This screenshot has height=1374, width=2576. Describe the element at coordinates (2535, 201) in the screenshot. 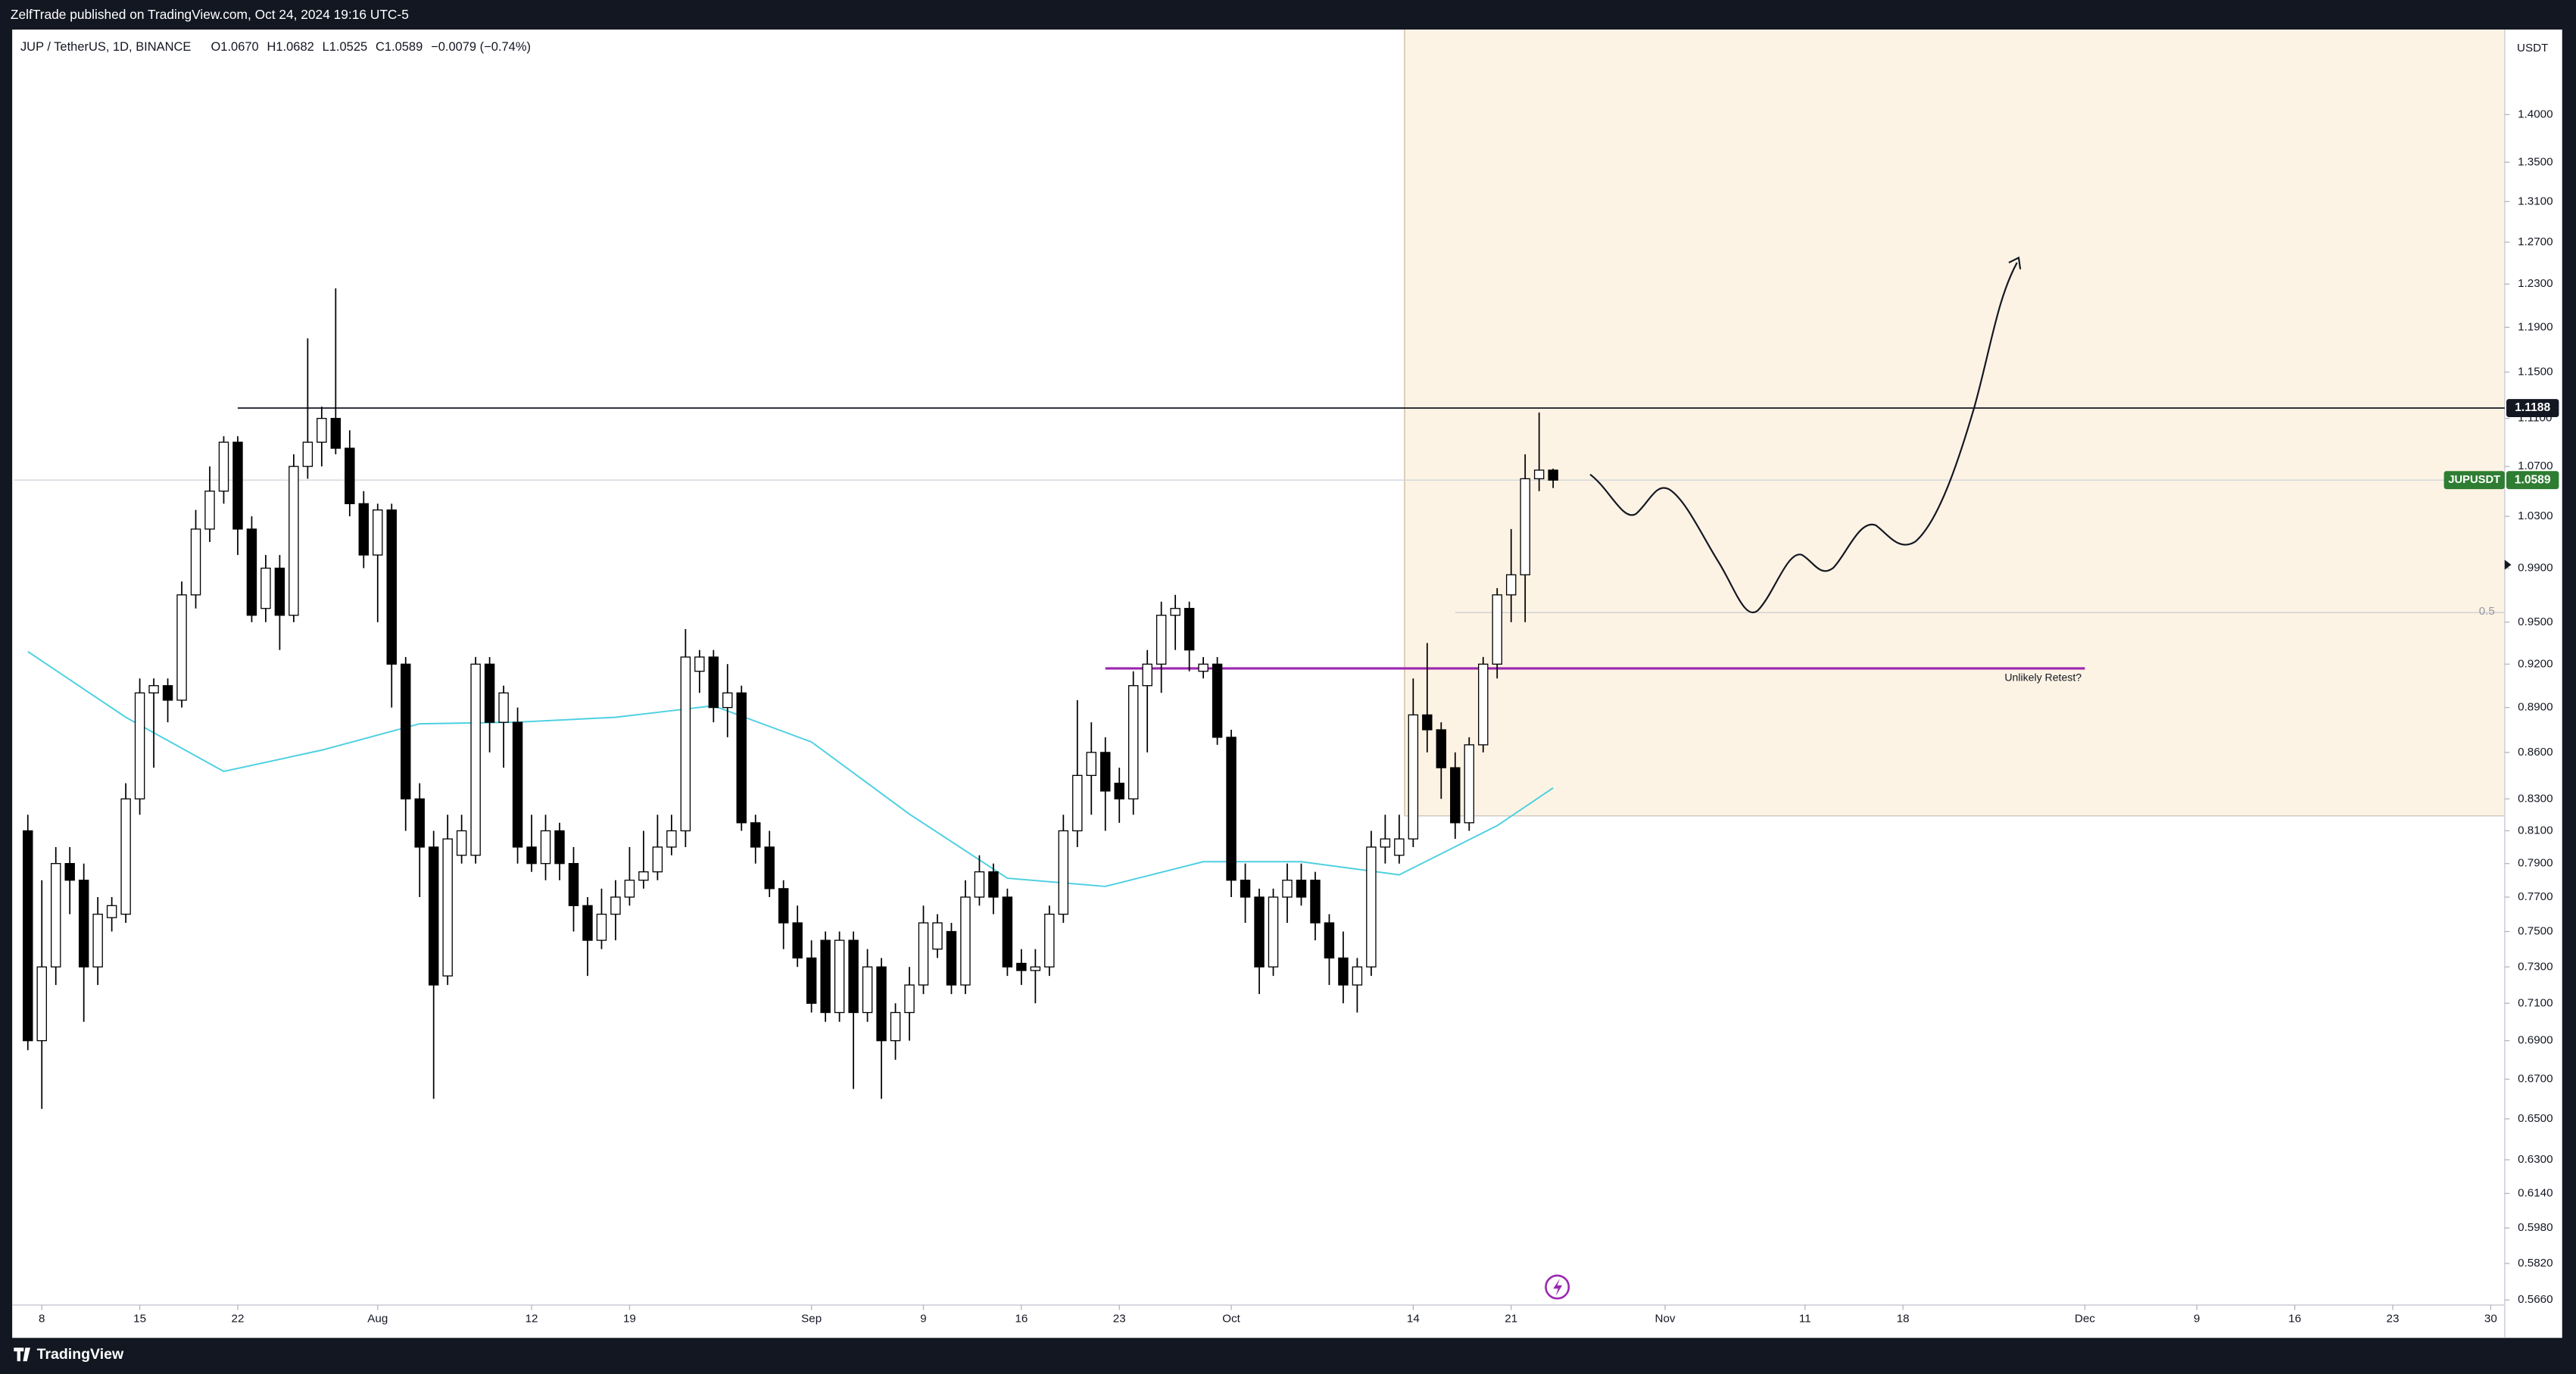

I see `y-tick-label: 1.3100` at that location.